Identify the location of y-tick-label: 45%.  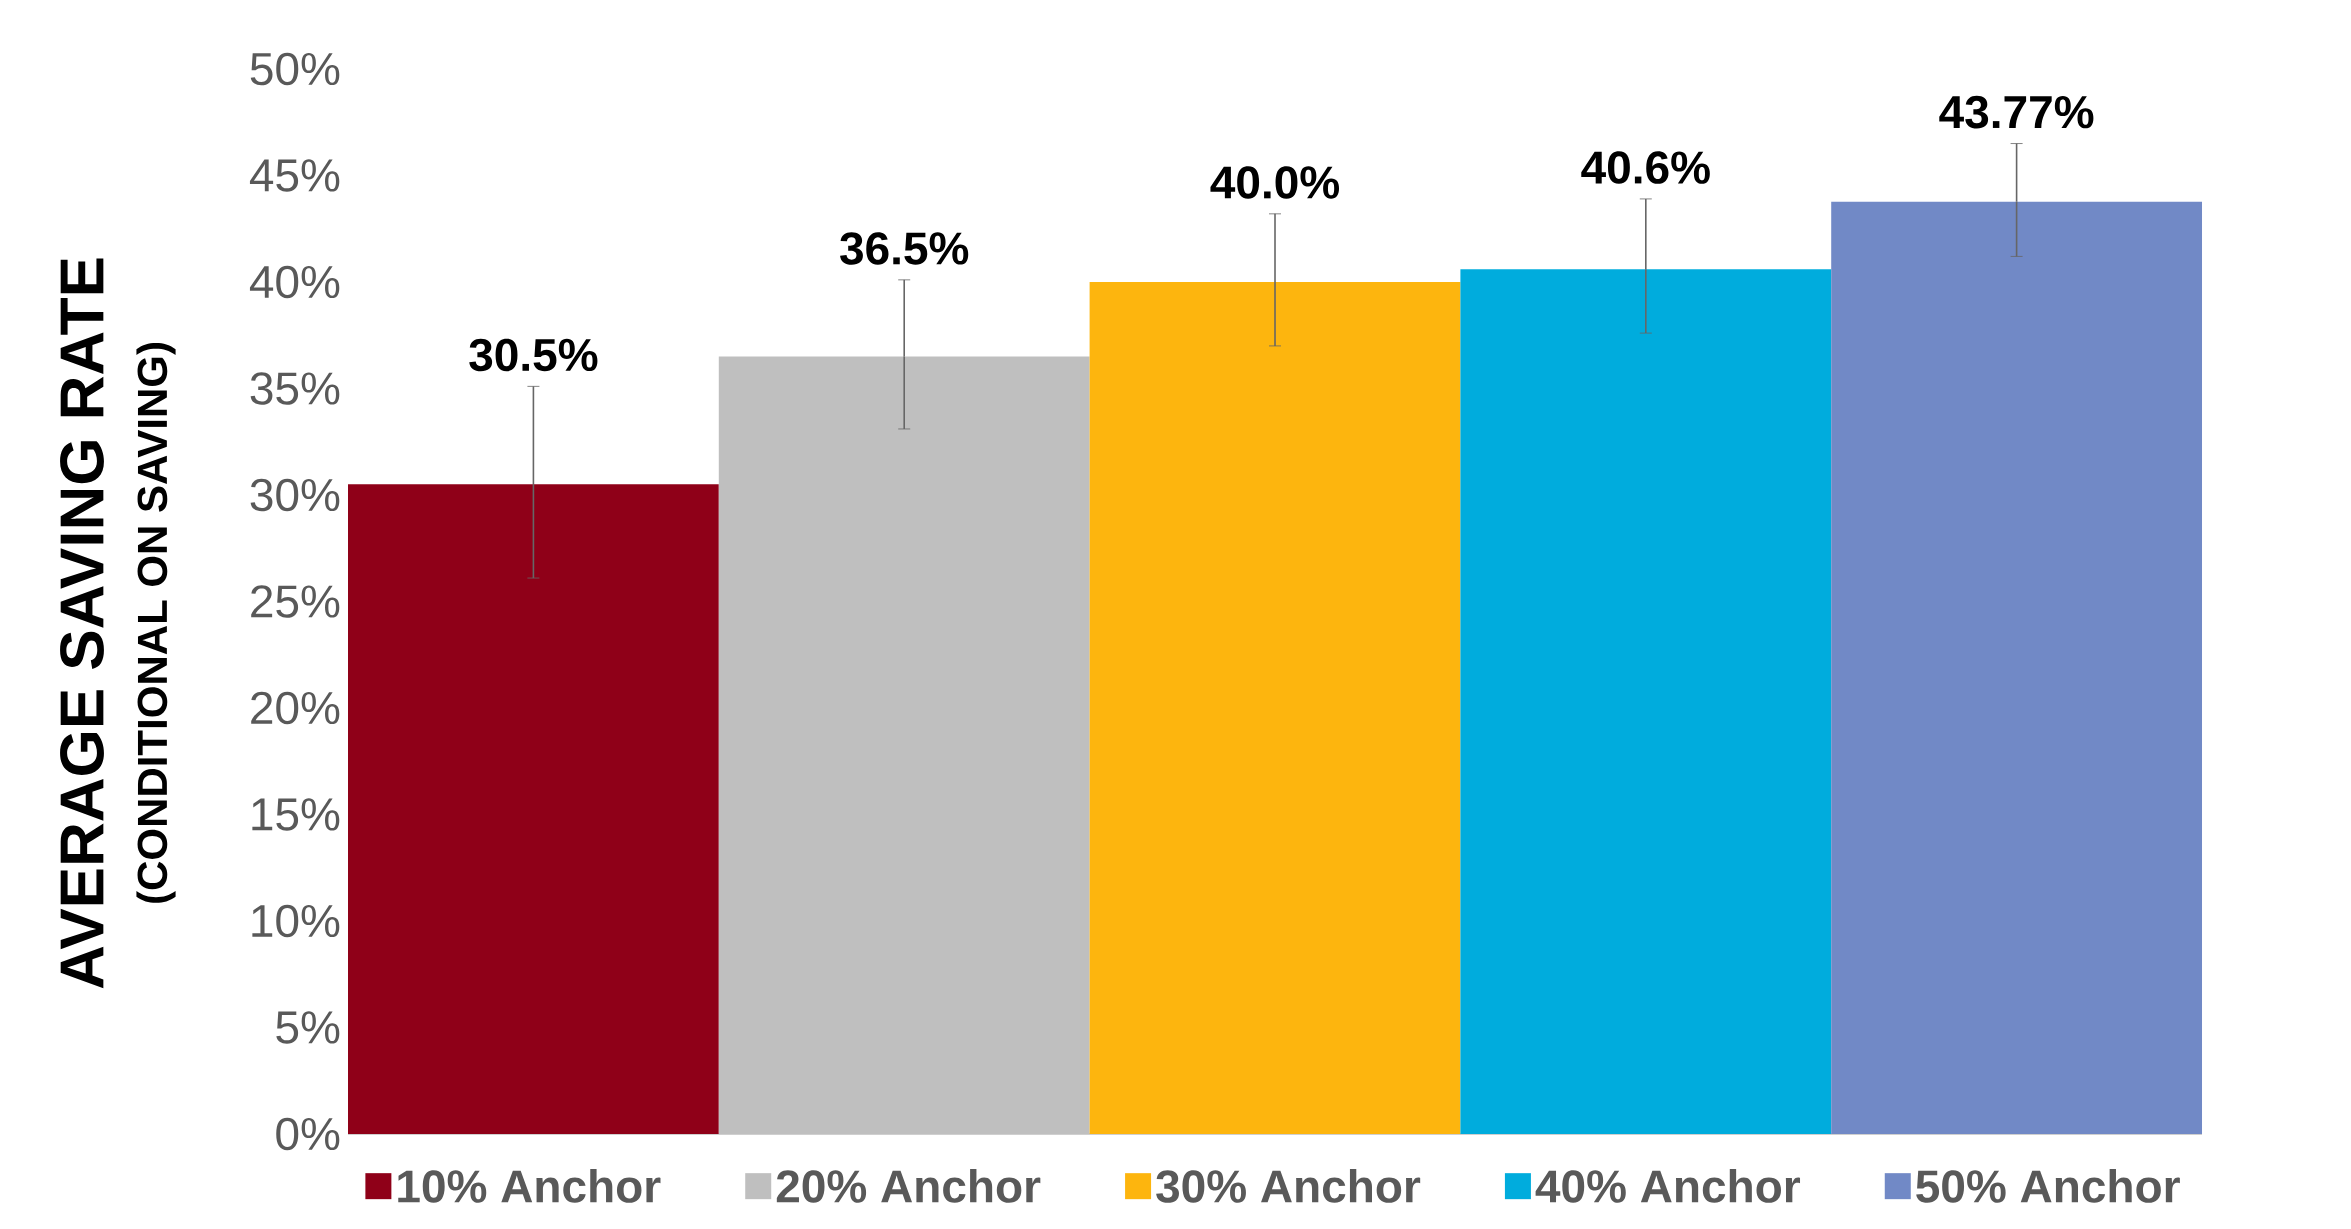
(294, 175).